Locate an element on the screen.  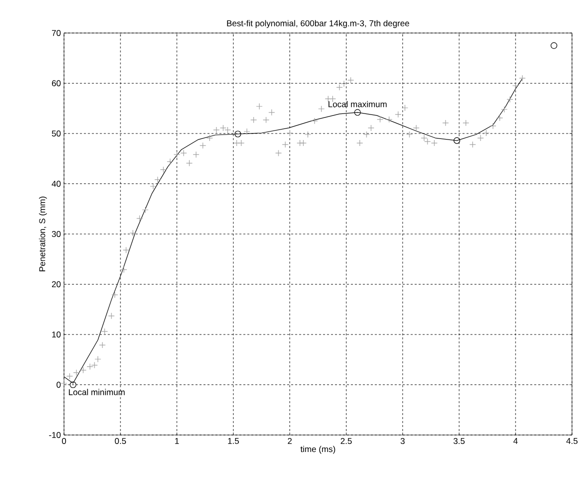
annotation: Local maximum is located at coordinates (357, 104).